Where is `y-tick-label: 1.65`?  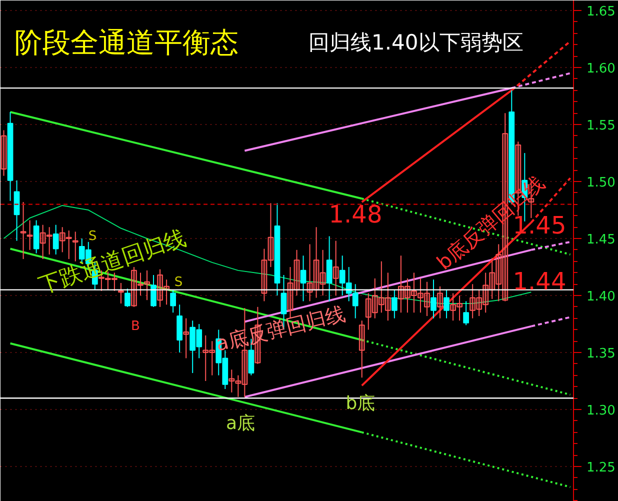
y-tick-label: 1.65 is located at coordinates (601, 12).